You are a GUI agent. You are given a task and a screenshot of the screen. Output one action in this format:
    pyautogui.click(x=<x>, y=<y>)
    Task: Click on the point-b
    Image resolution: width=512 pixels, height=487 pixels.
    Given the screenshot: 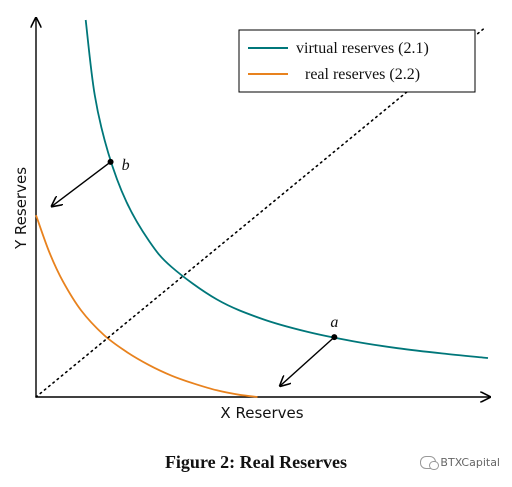 What is the action you would take?
    pyautogui.click(x=110, y=161)
    